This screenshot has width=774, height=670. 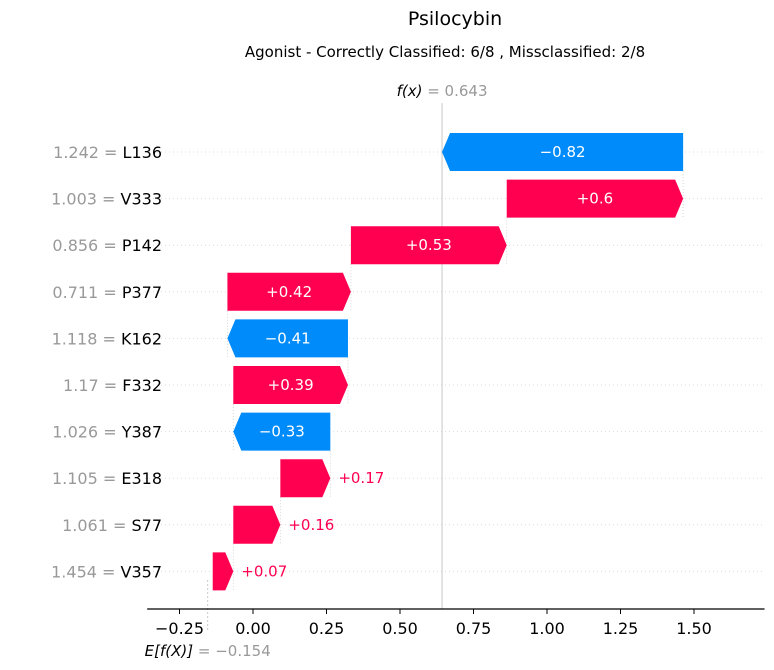 What do you see at coordinates (305, 478) in the screenshot?
I see `bar-e318` at bounding box center [305, 478].